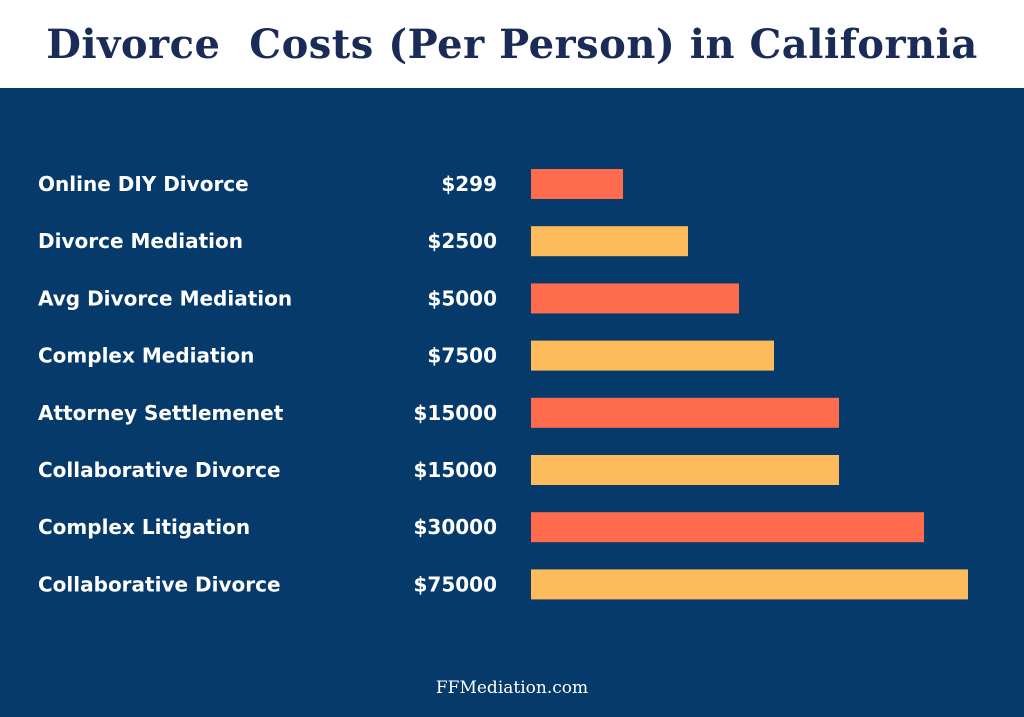 The width and height of the screenshot is (1024, 717). I want to click on category-label: Complex Litigation, so click(144, 527).